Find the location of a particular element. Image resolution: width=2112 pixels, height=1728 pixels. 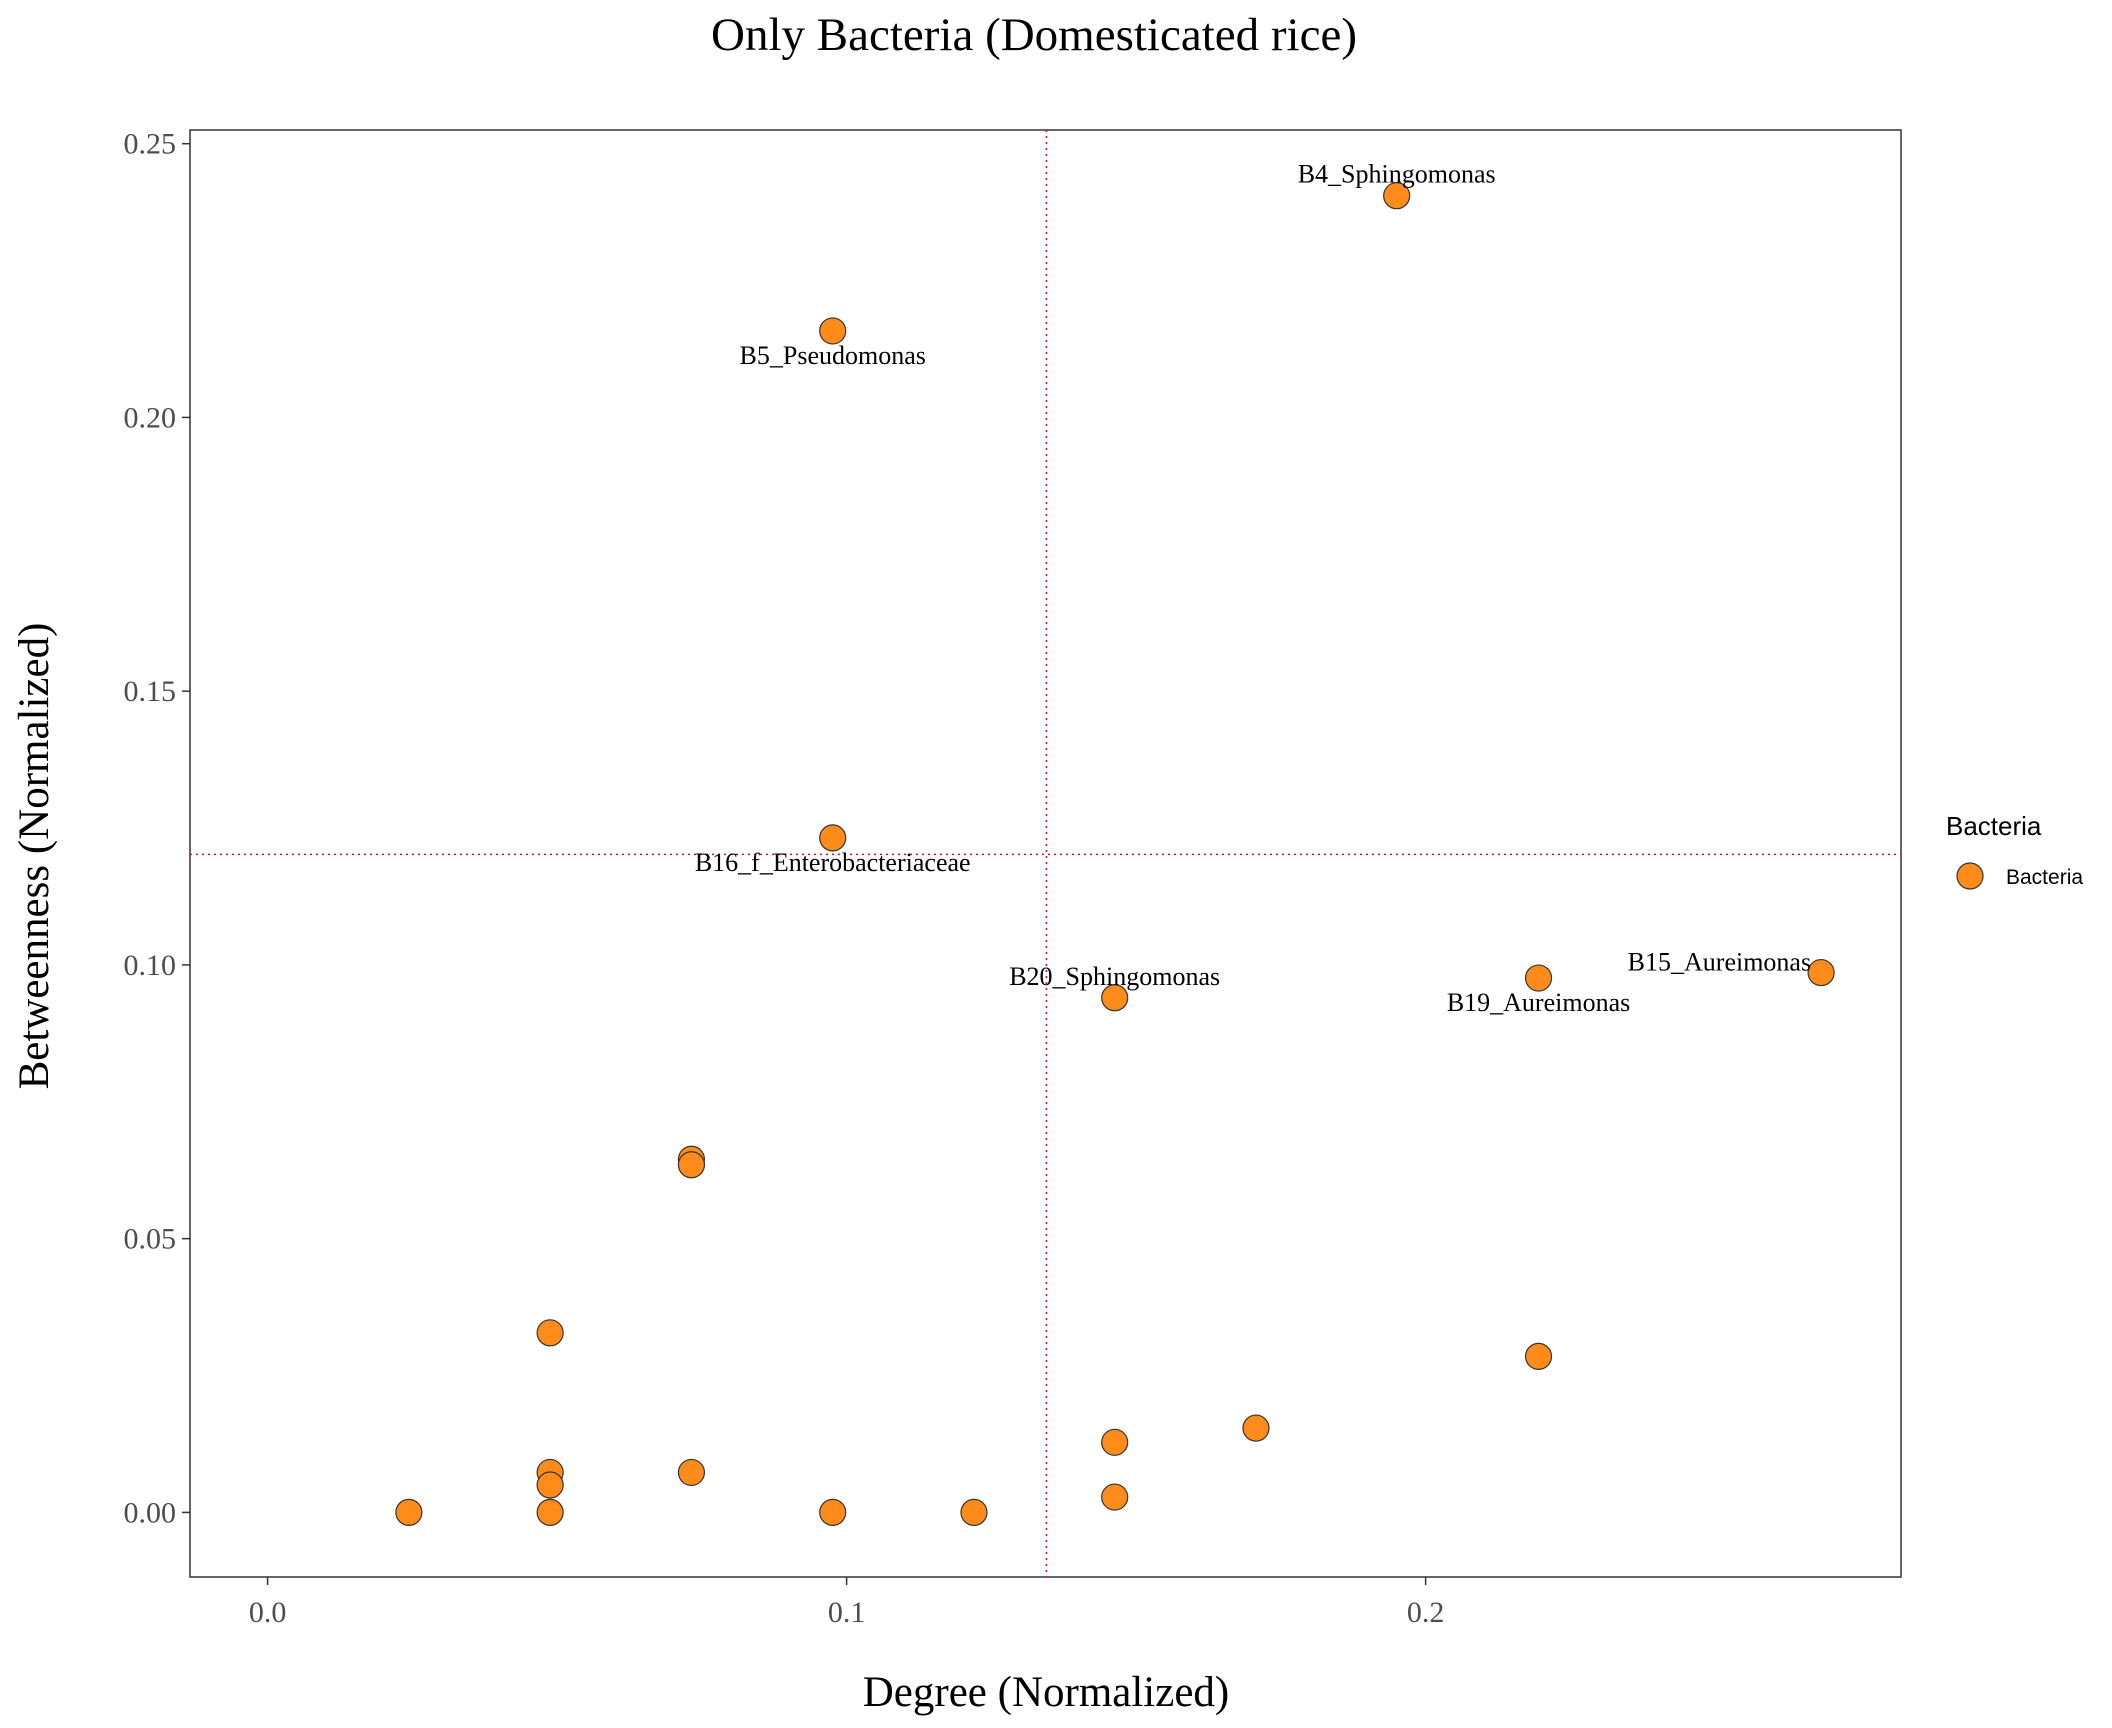

y-tick-label: 0.00 is located at coordinates (150, 1512).